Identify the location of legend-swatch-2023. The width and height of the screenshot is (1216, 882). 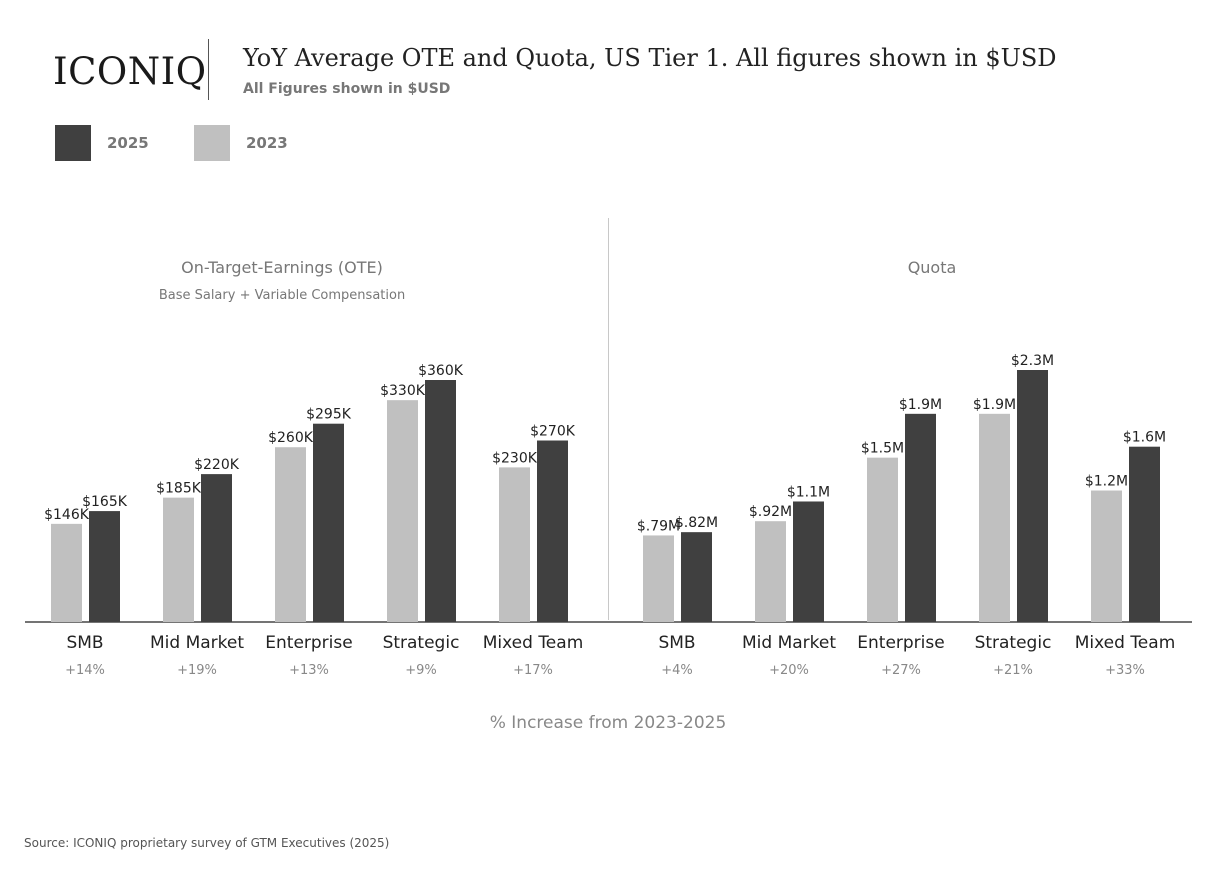
(212, 143).